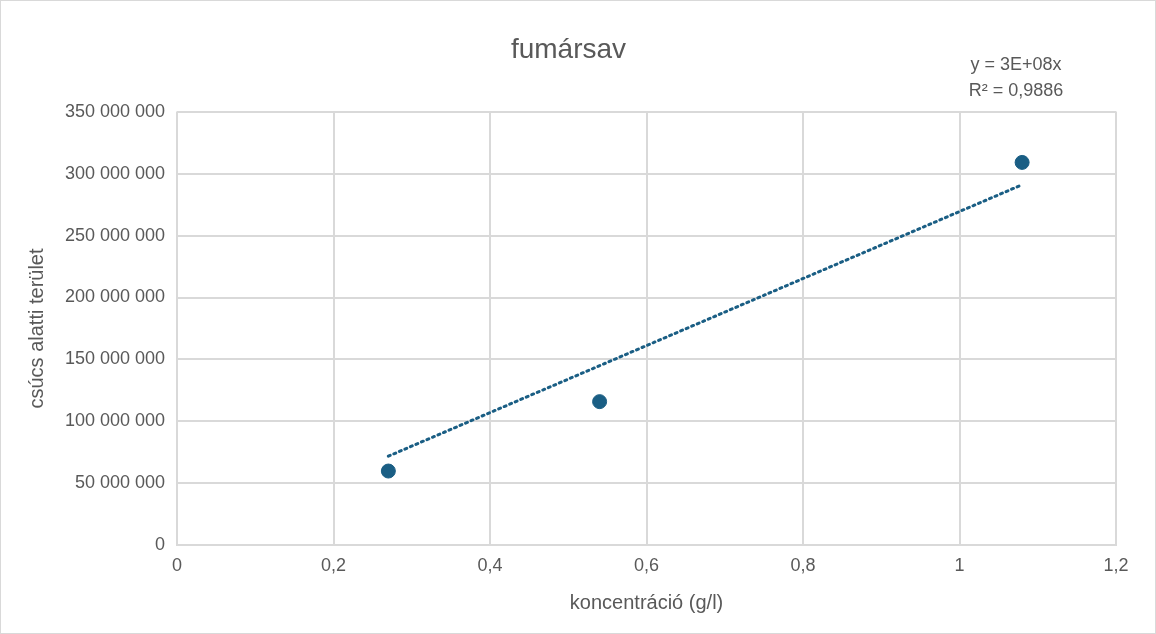  What do you see at coordinates (35, 328) in the screenshot?
I see `y-axis-title: csúcs alatti terület` at bounding box center [35, 328].